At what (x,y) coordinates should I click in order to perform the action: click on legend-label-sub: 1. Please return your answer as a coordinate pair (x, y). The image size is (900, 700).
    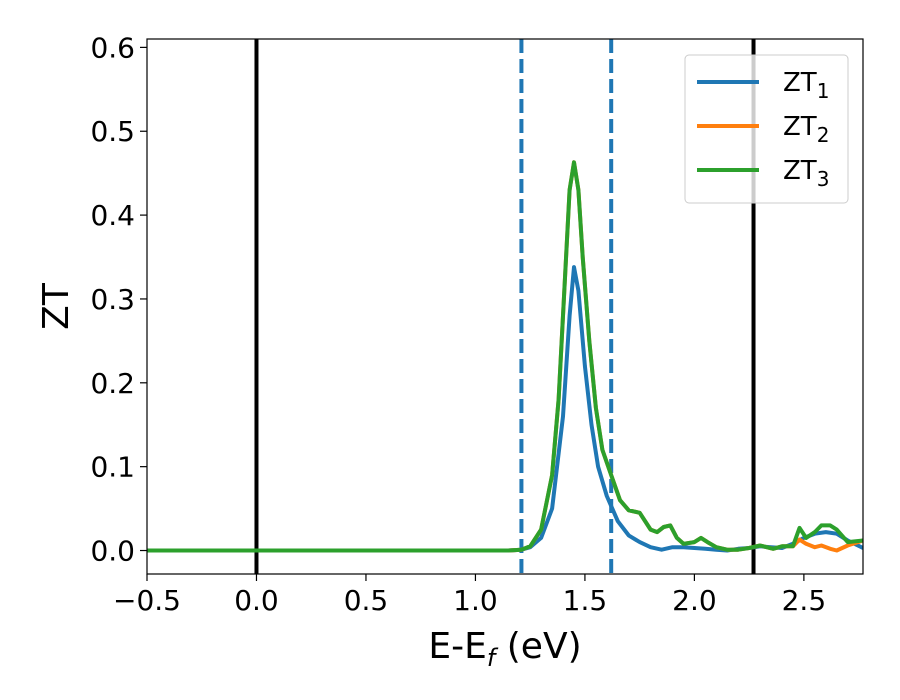
    Looking at the image, I should click on (823, 91).